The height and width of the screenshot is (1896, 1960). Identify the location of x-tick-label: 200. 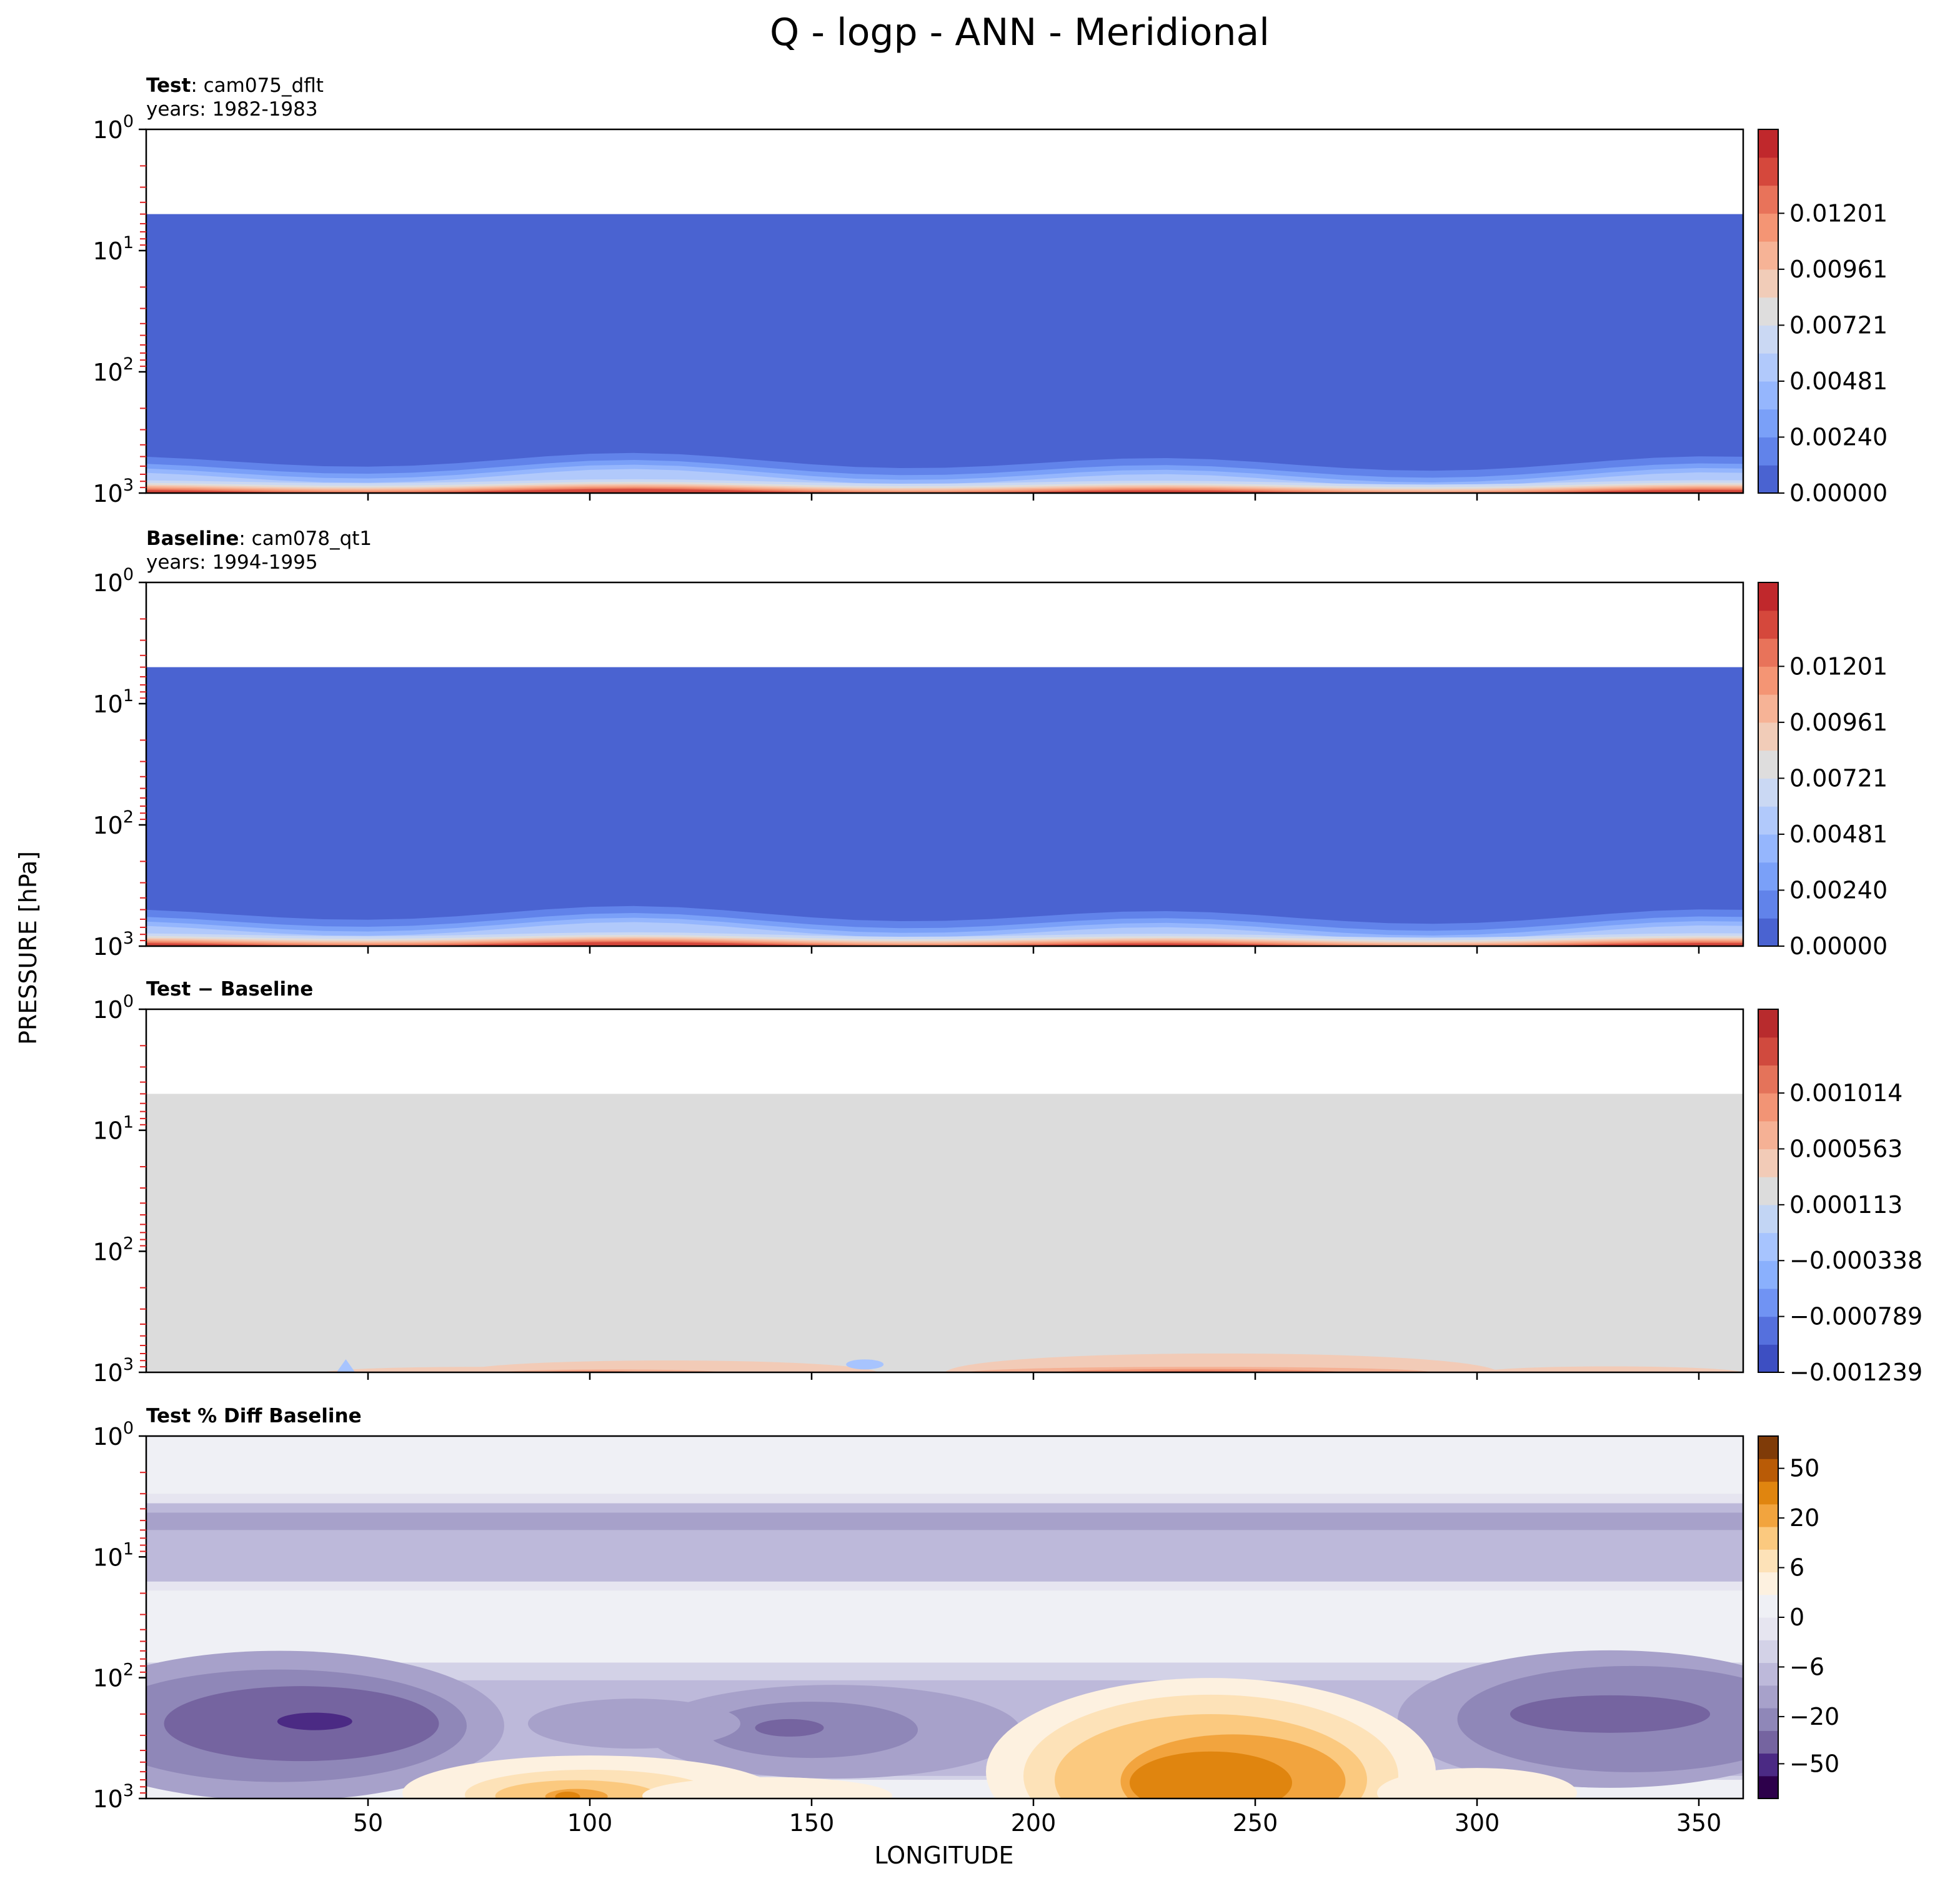
(1034, 1823).